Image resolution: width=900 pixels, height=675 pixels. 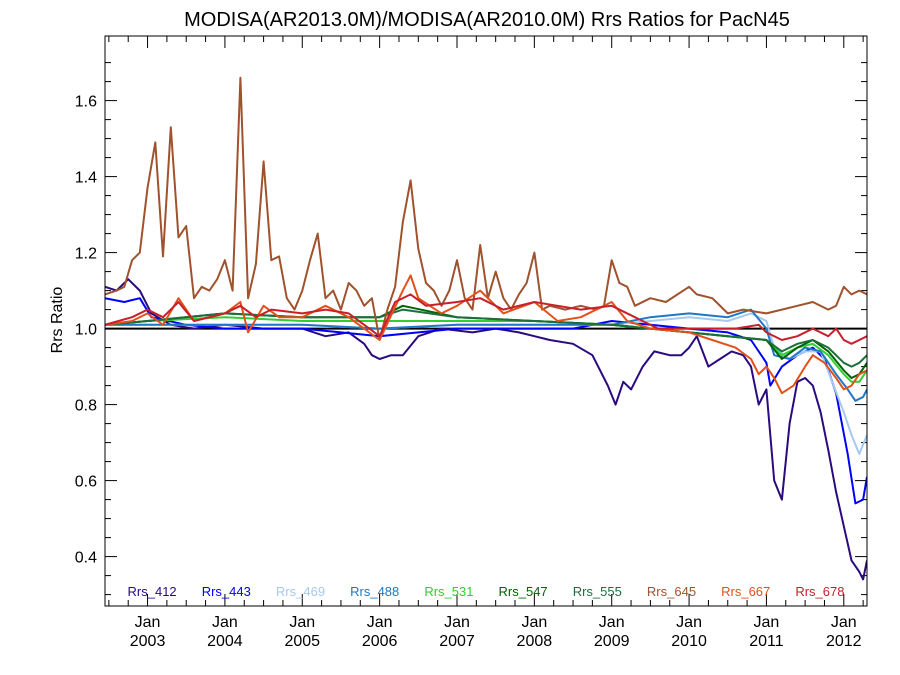 I want to click on legend-label-rrs-469: Rrs_469, so click(x=300, y=591).